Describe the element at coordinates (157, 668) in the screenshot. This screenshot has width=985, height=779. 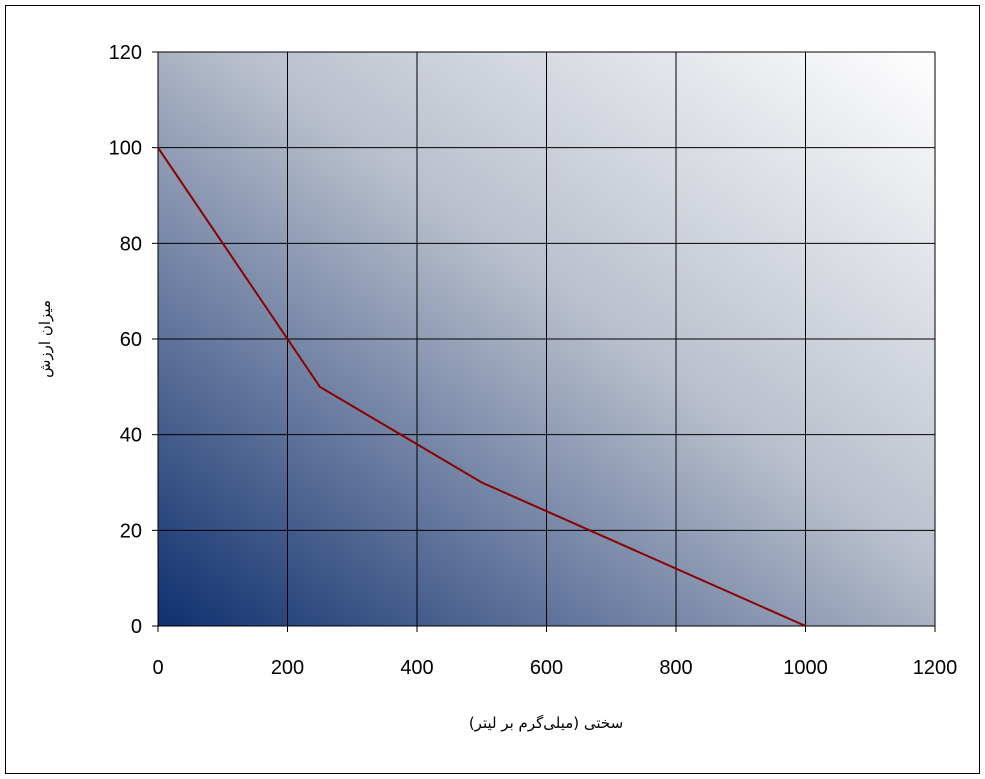
I see `x-tick-label: 0` at that location.